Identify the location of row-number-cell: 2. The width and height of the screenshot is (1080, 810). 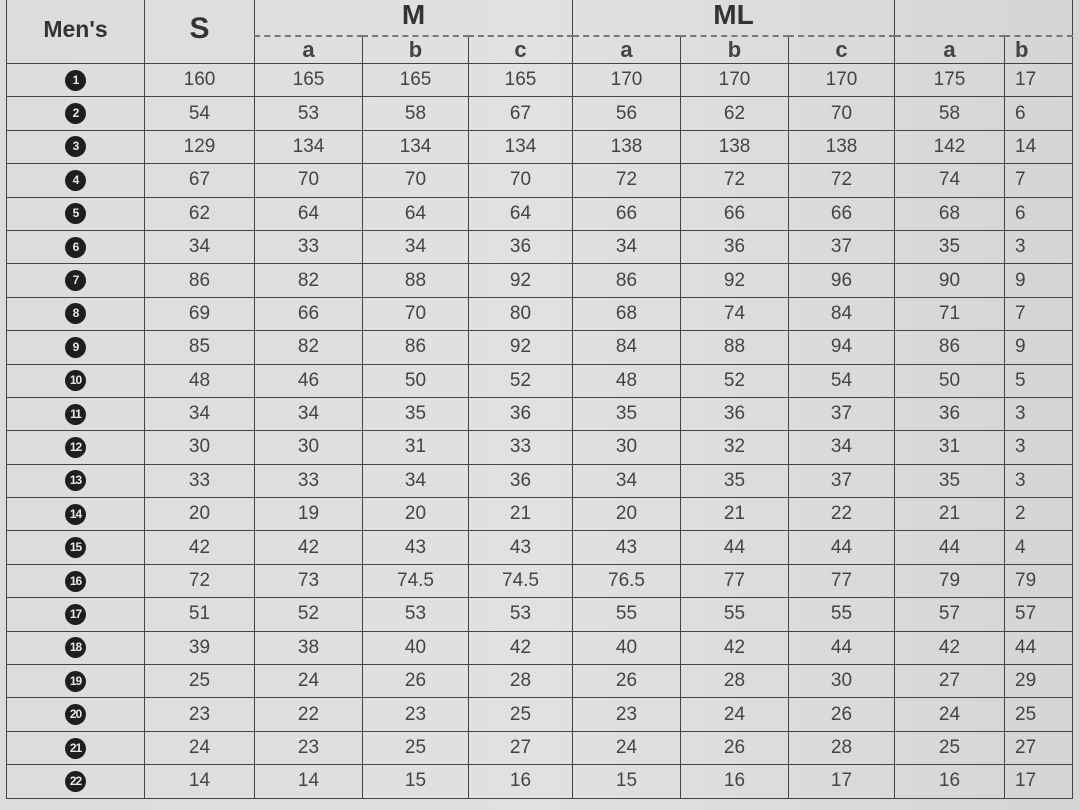
(75, 113).